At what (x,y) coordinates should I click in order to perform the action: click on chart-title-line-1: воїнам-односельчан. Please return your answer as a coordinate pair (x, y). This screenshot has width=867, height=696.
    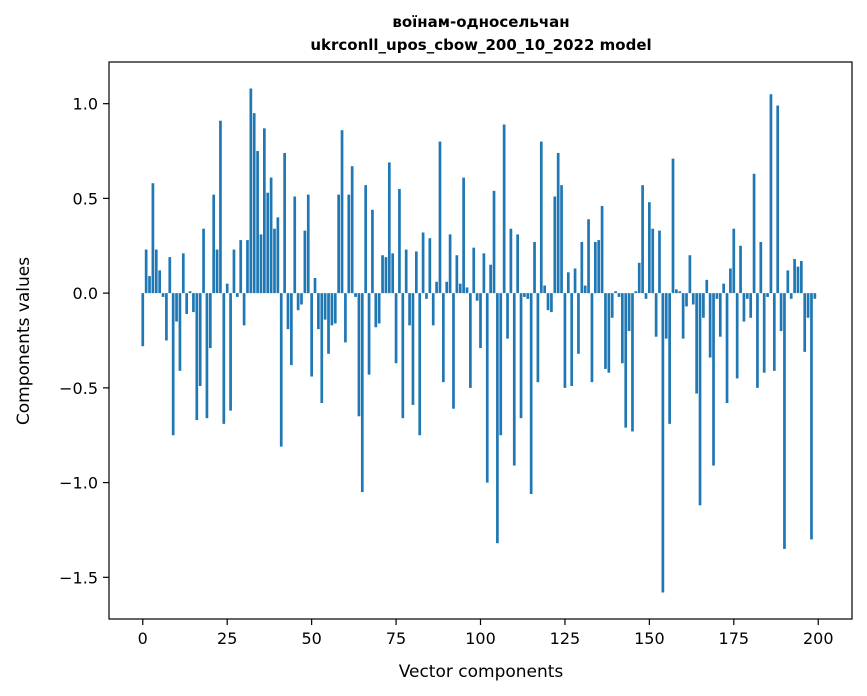
    Looking at the image, I should click on (480, 22).